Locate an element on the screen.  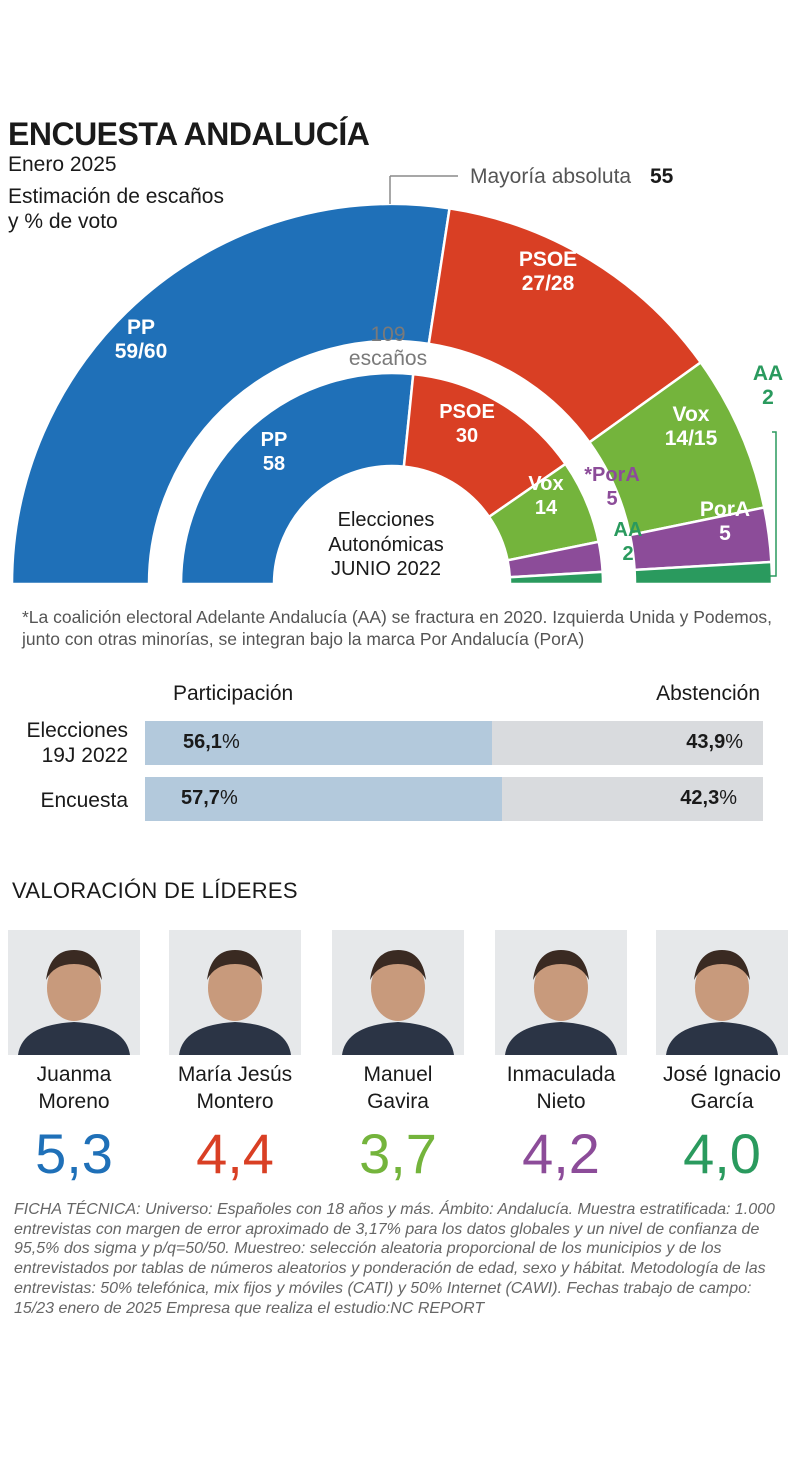
abstention-header: Abstención is located at coordinates (708, 693).